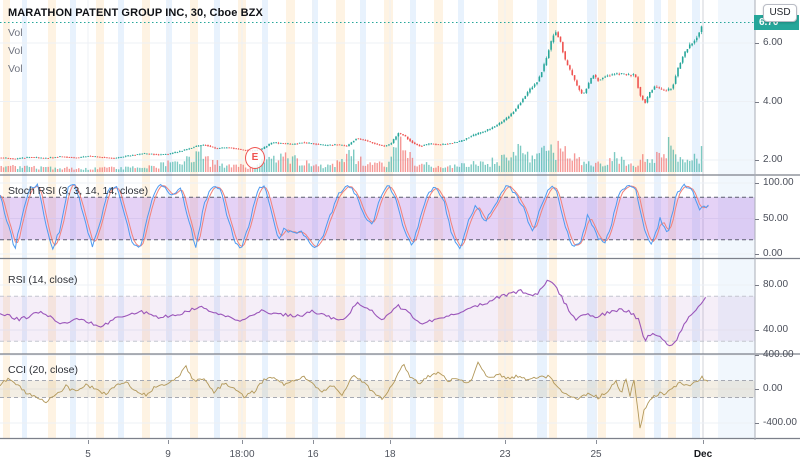  I want to click on y-axis-label: 2.00, so click(773, 159).